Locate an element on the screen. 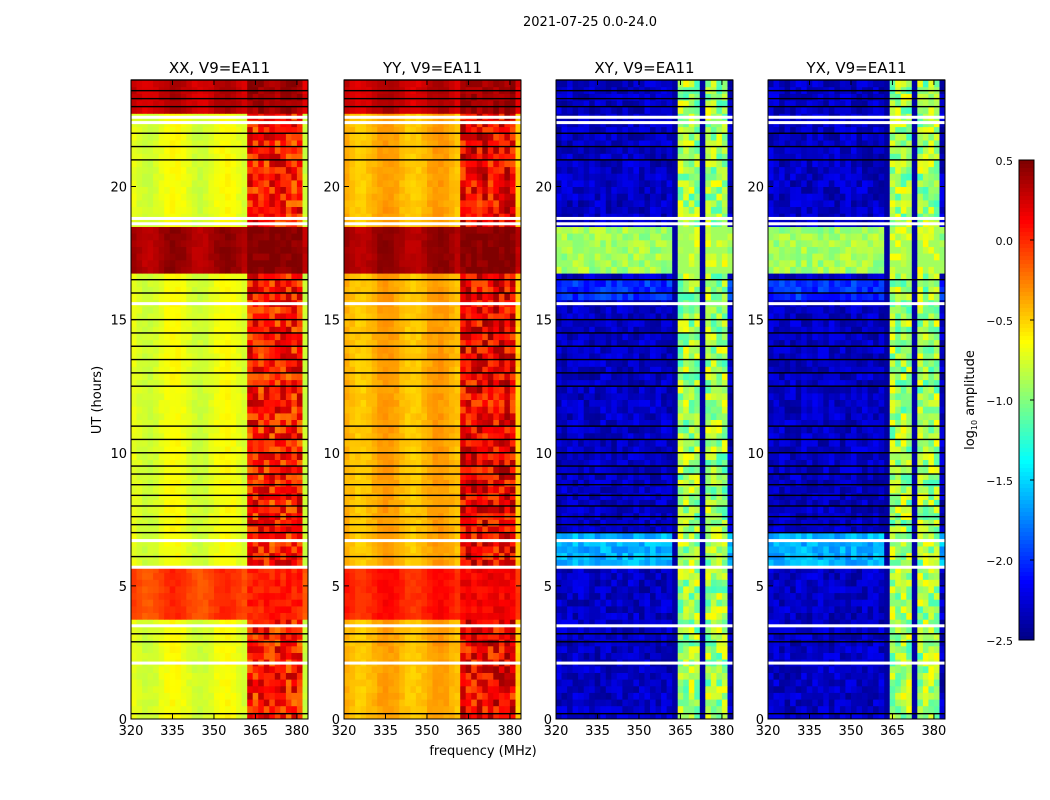 The image size is (1050, 800). x-axis-label: frequency (MHz) is located at coordinates (482, 751).